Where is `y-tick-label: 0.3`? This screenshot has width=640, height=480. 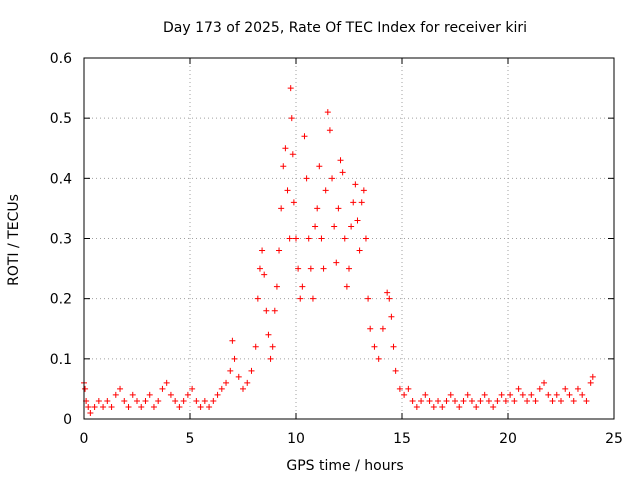 y-tick-label: 0.3 is located at coordinates (61, 240).